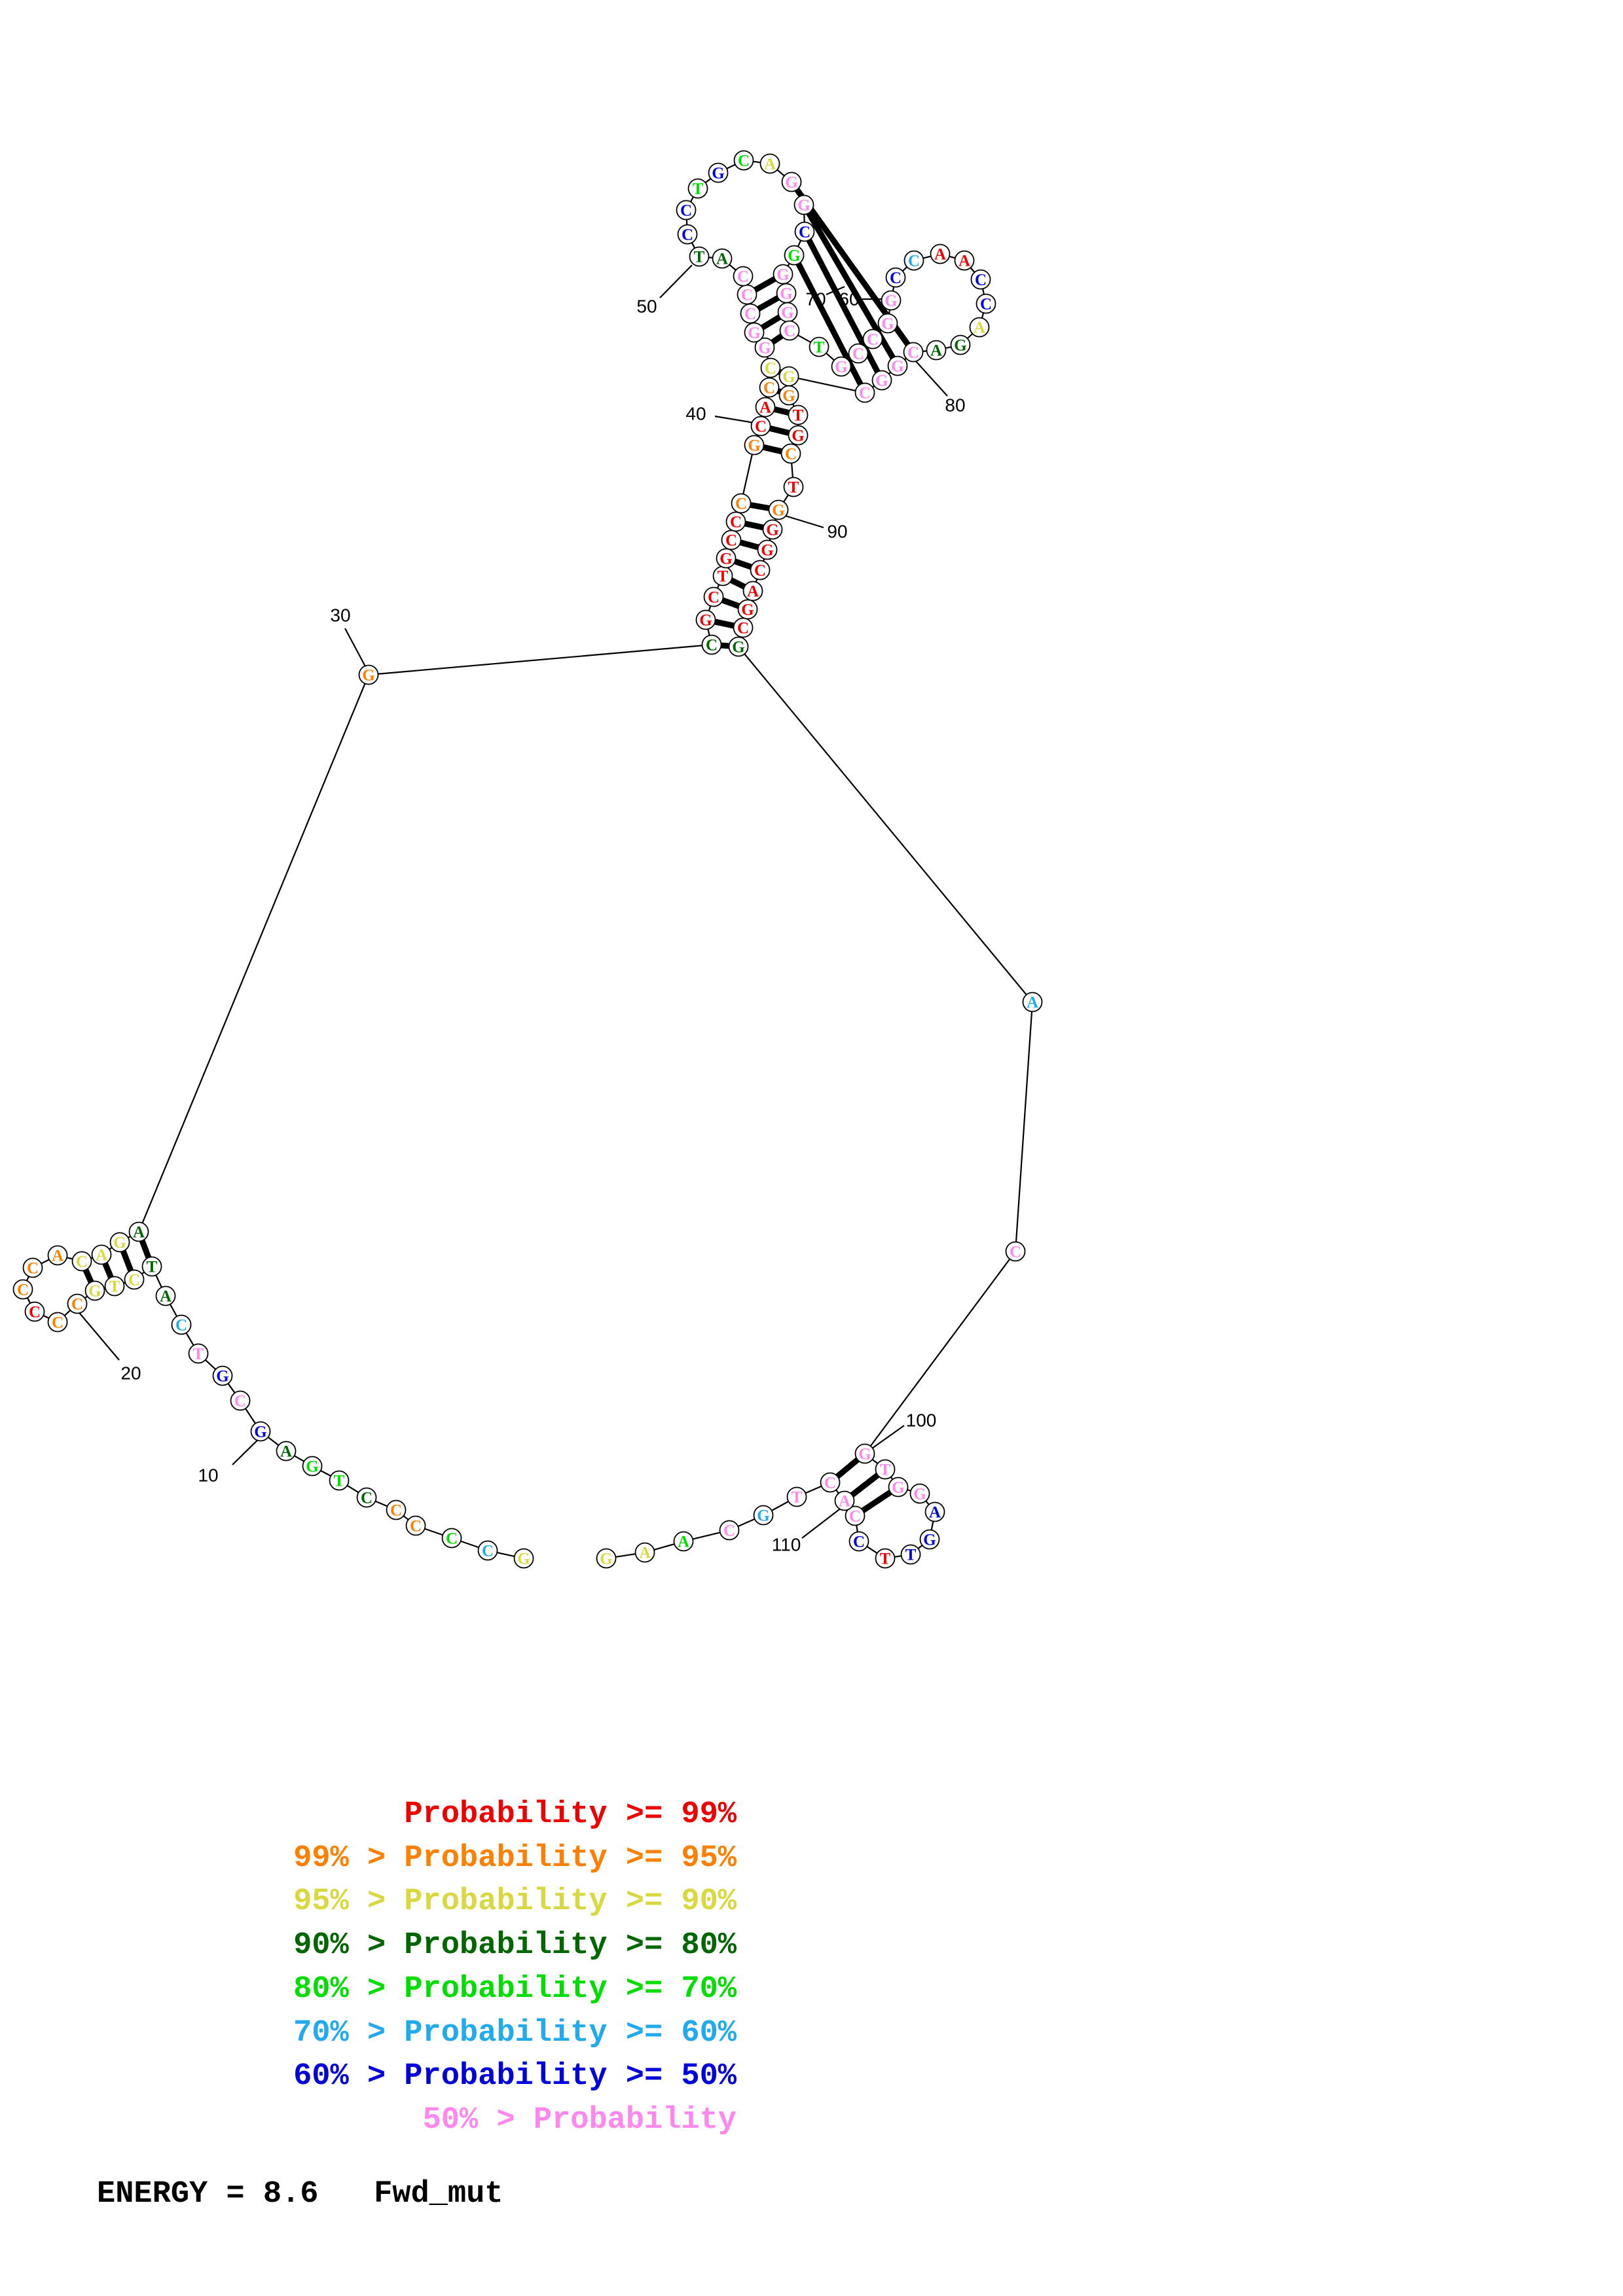 The height and width of the screenshot is (2296, 1623). I want to click on legend-row-2: 95% > Probability >= 90%, so click(515, 1902).